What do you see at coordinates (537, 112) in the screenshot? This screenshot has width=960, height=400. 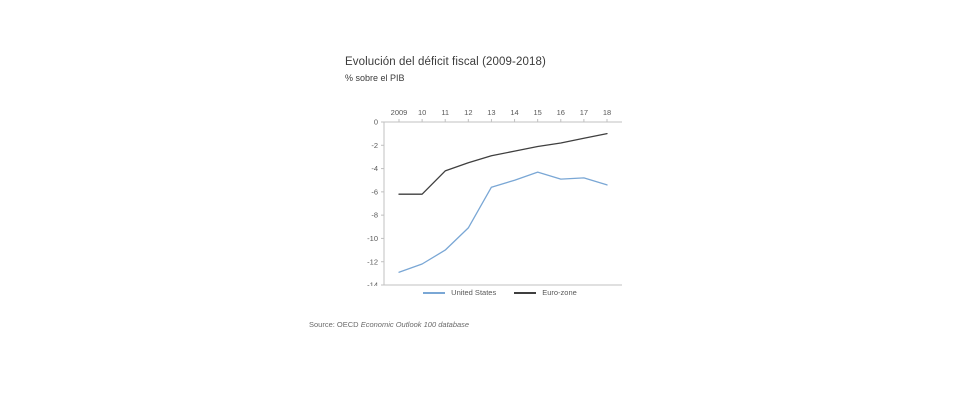 I see `x-axis-label: 15` at bounding box center [537, 112].